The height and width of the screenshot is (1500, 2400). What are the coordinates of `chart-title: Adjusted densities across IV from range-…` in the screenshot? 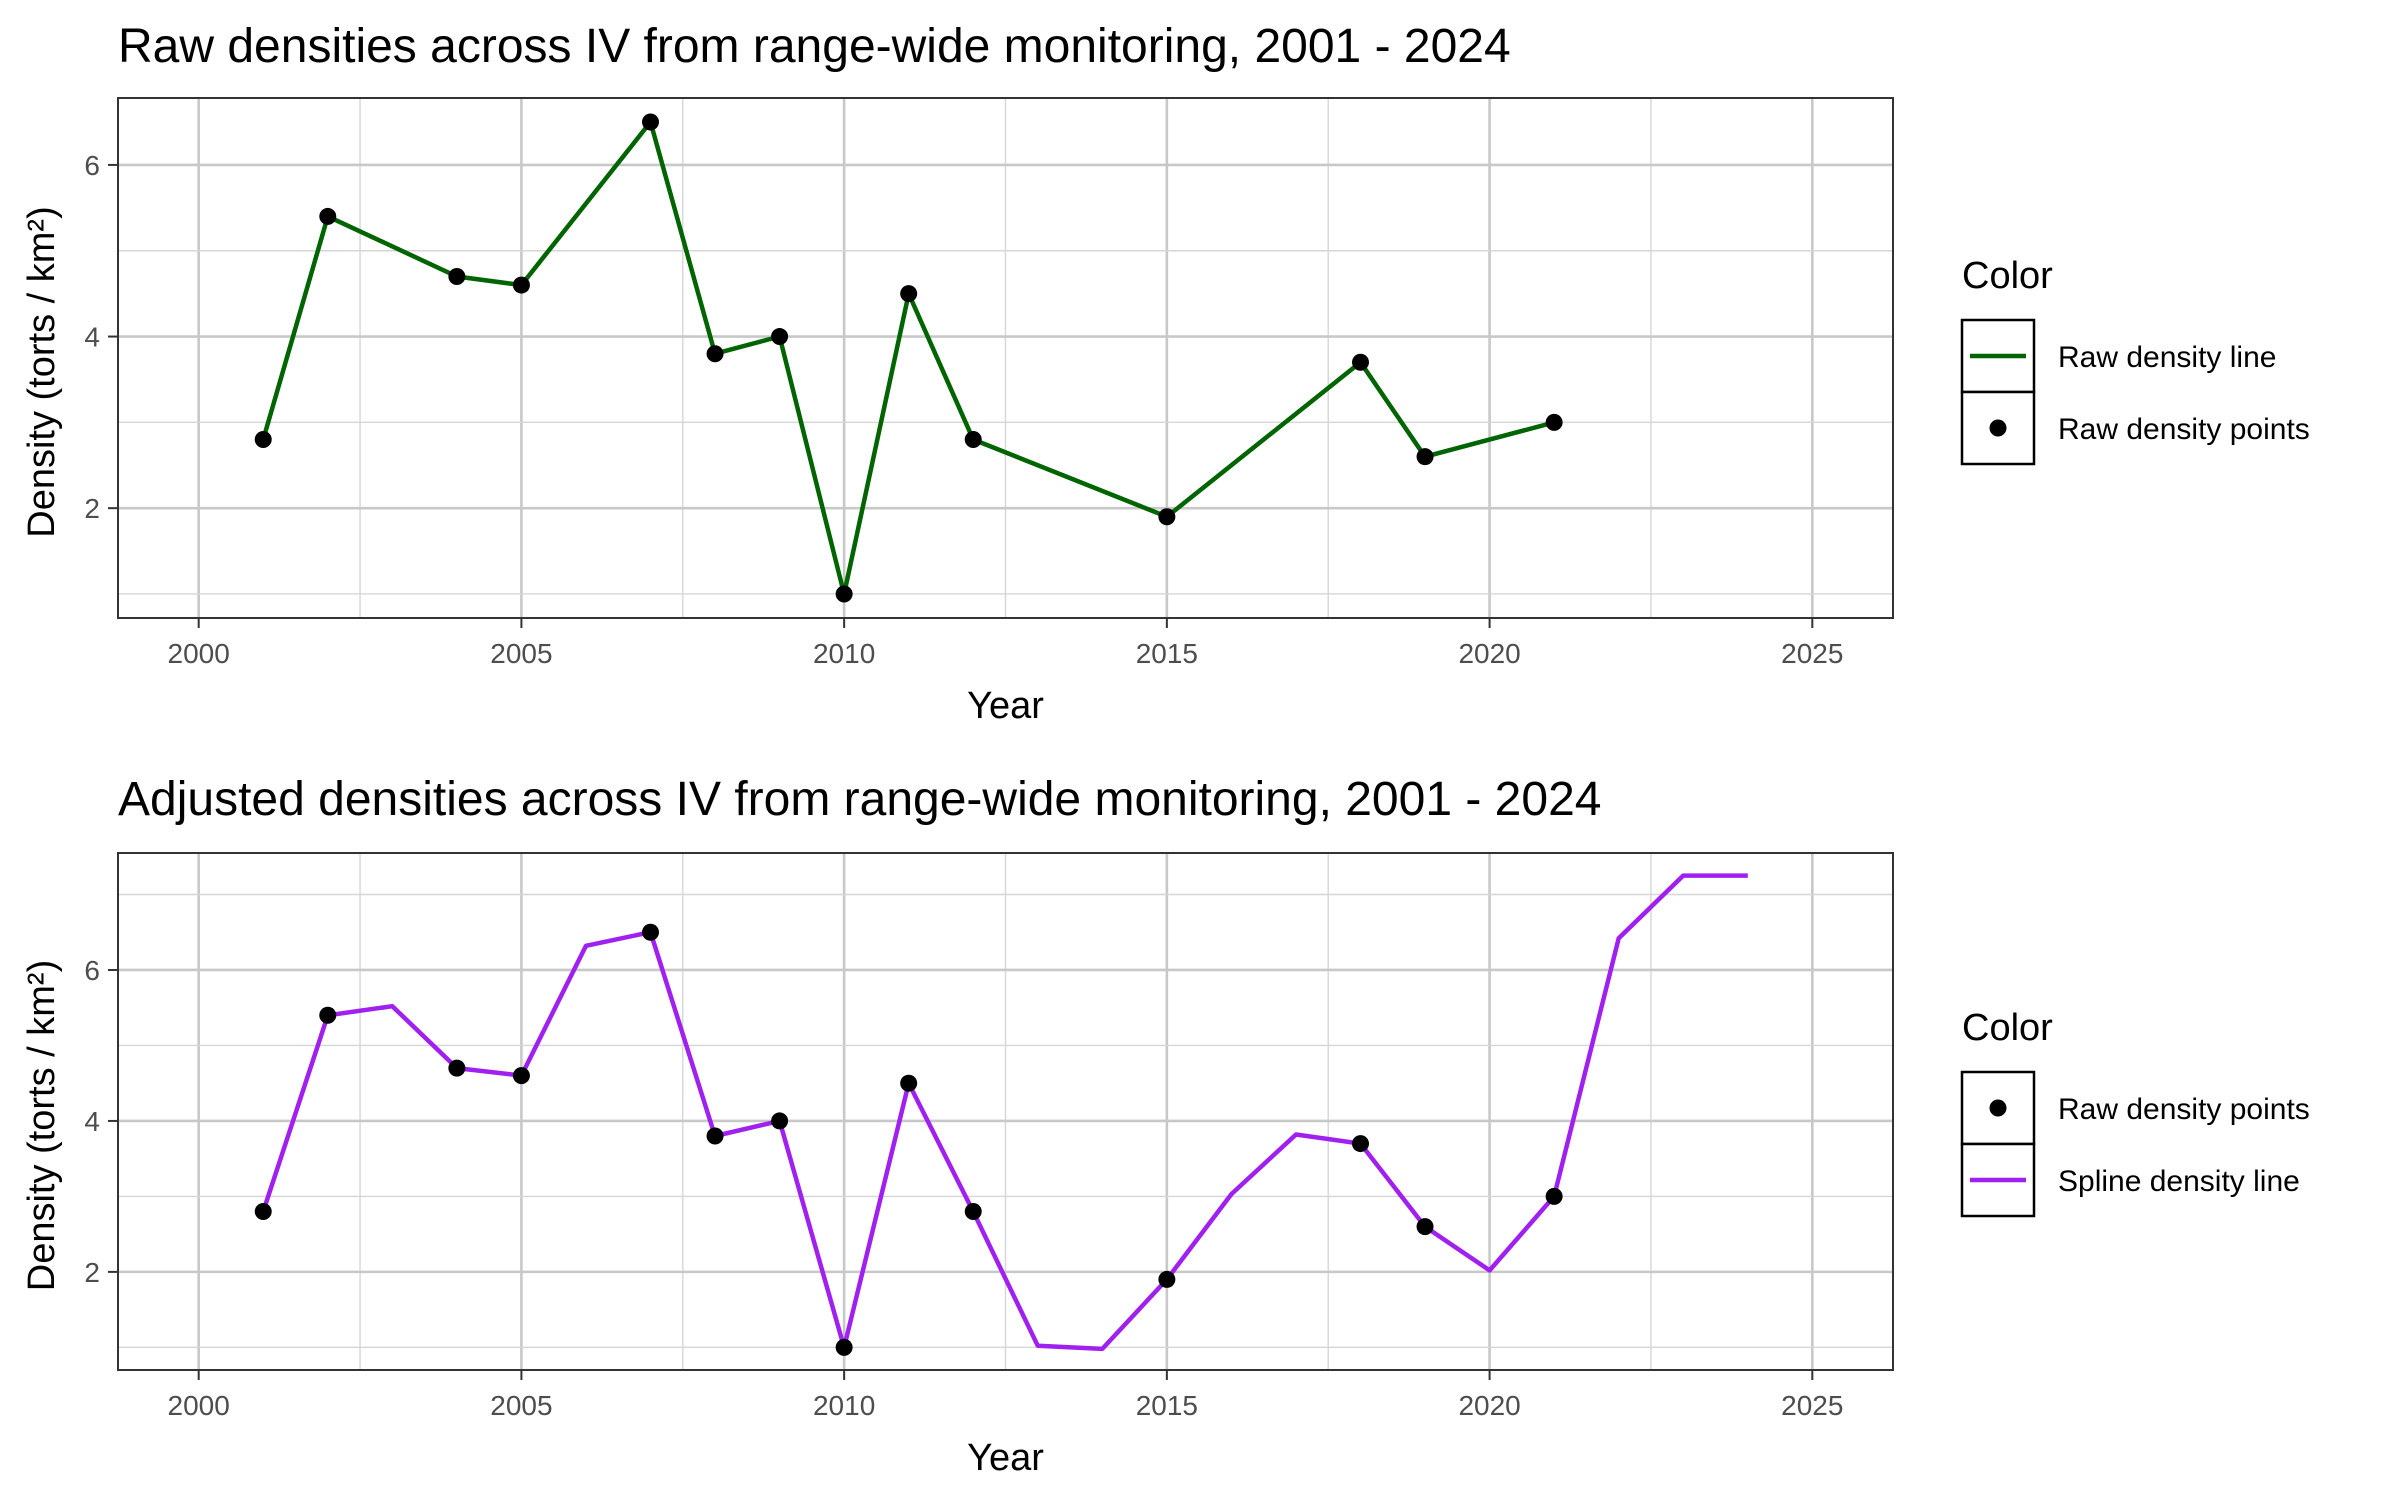 It's located at (859, 799).